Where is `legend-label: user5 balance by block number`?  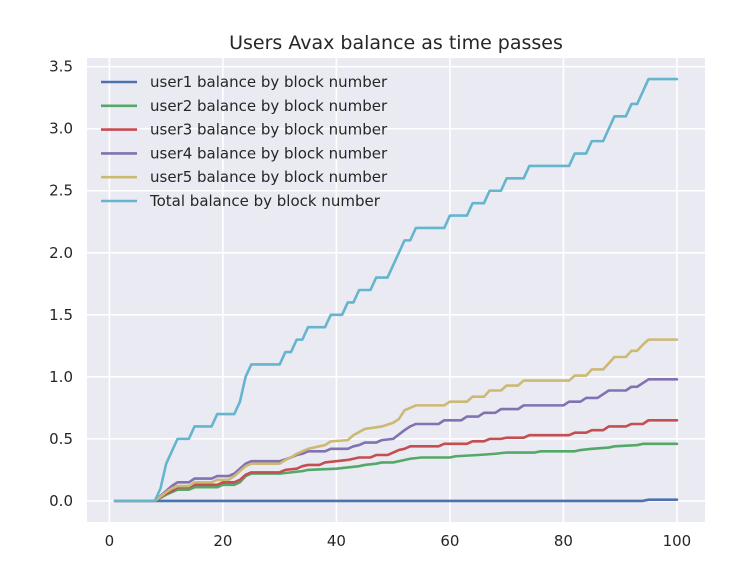
legend-label: user5 balance by block number is located at coordinates (269, 177).